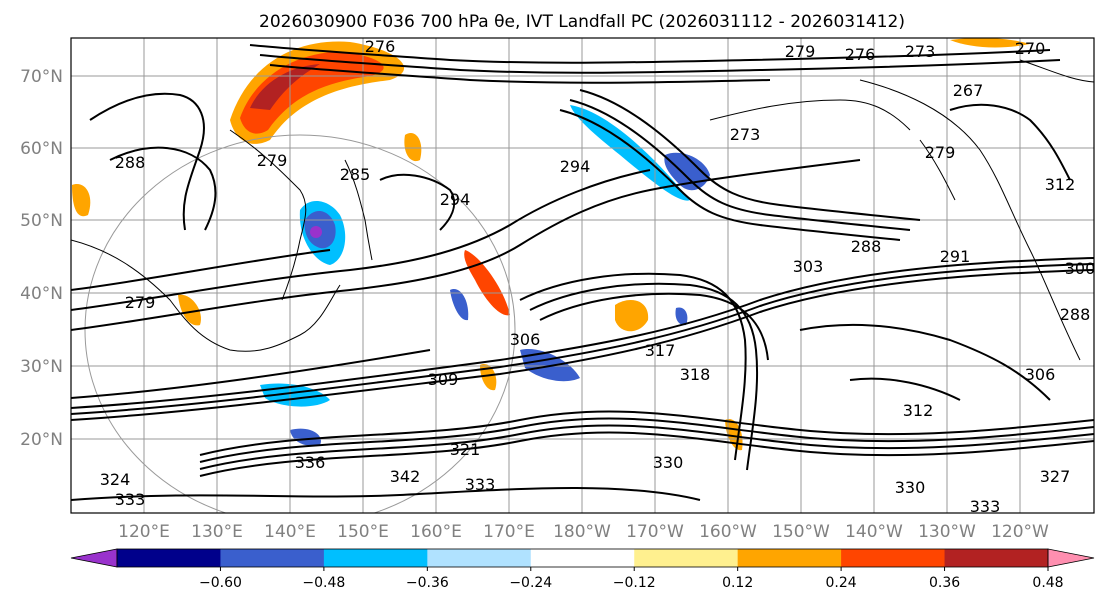  I want to click on lat-tick-label: 50°N, so click(41, 221).